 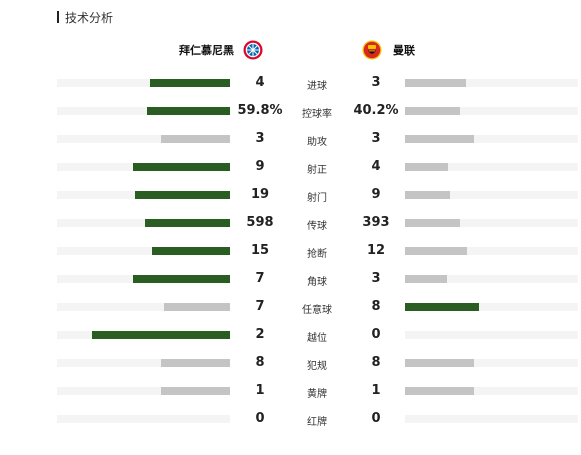 What do you see at coordinates (290, 112) in the screenshot?
I see `stat-row: 59.8% 控球率 40.2%` at bounding box center [290, 112].